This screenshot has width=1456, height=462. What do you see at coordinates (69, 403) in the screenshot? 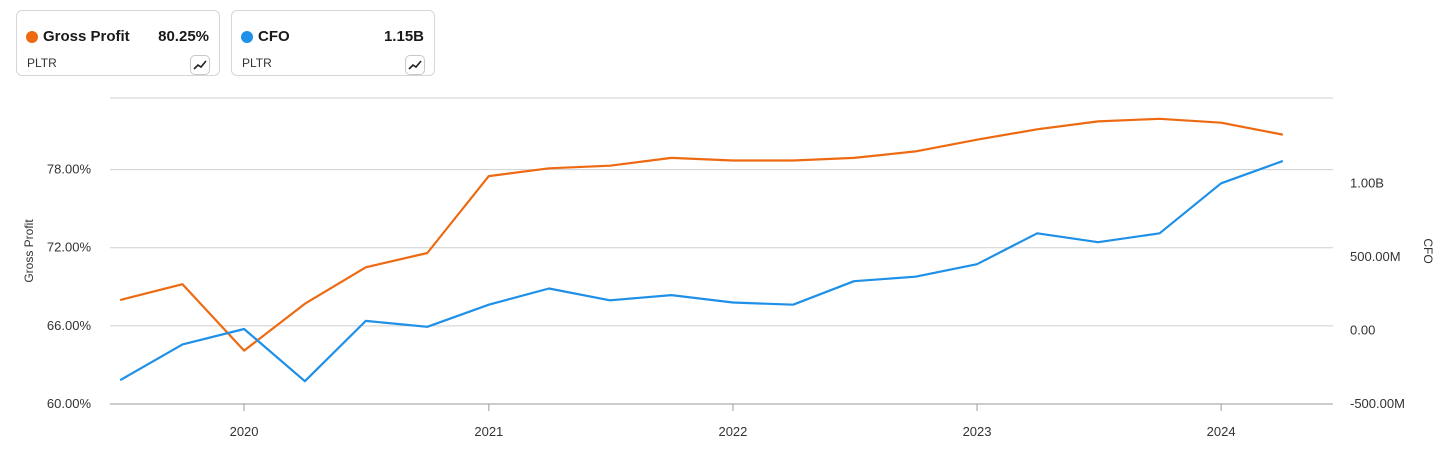
I see `y-left-tick-label: 60.00%` at bounding box center [69, 403].